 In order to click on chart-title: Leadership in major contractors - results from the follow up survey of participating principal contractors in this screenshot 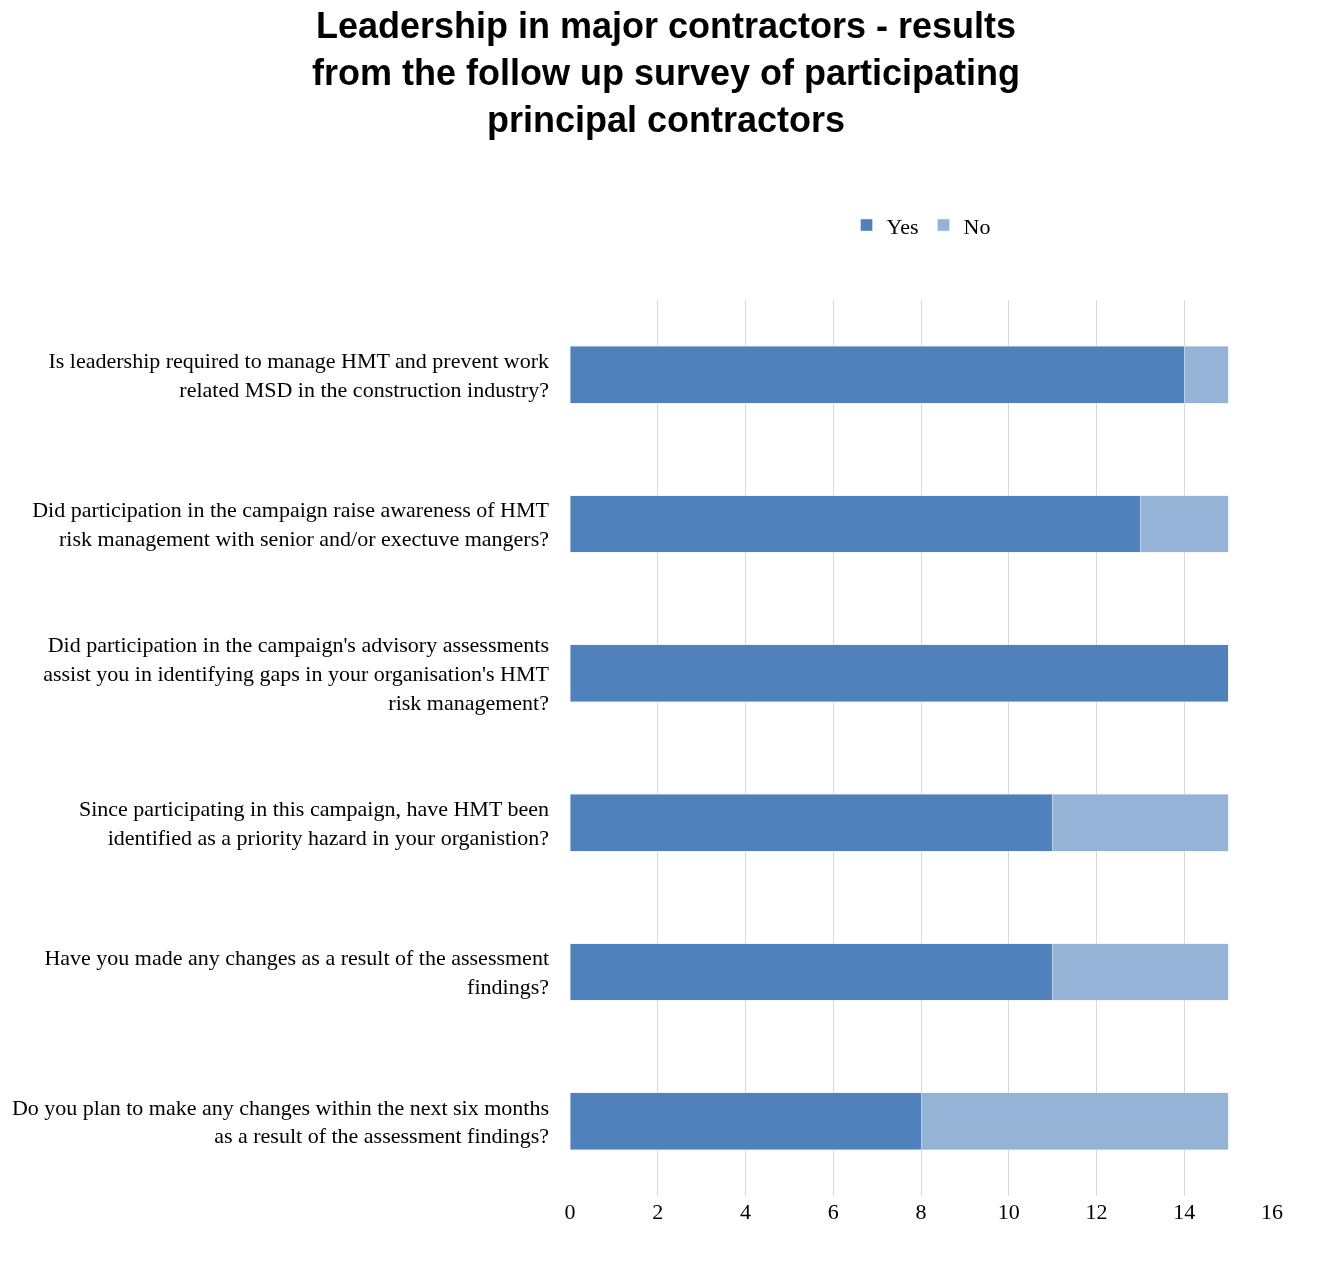, I will do `click(666, 72)`.